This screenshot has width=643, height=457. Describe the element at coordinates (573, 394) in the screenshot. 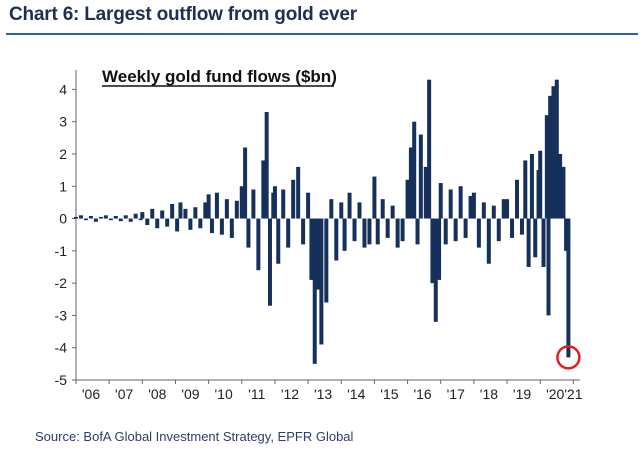

I see `x-tick-label: '21` at that location.